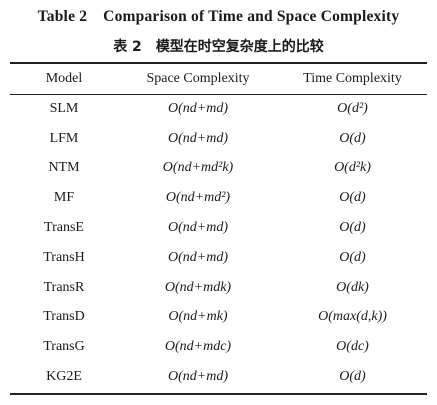 This screenshot has width=437, height=405. I want to click on column-header-time: Time Complexity, so click(352, 78).